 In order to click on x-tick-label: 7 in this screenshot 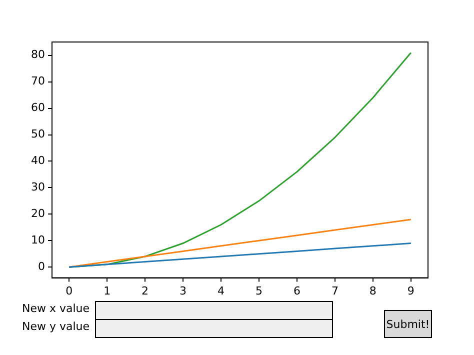, I will do `click(334, 291)`.